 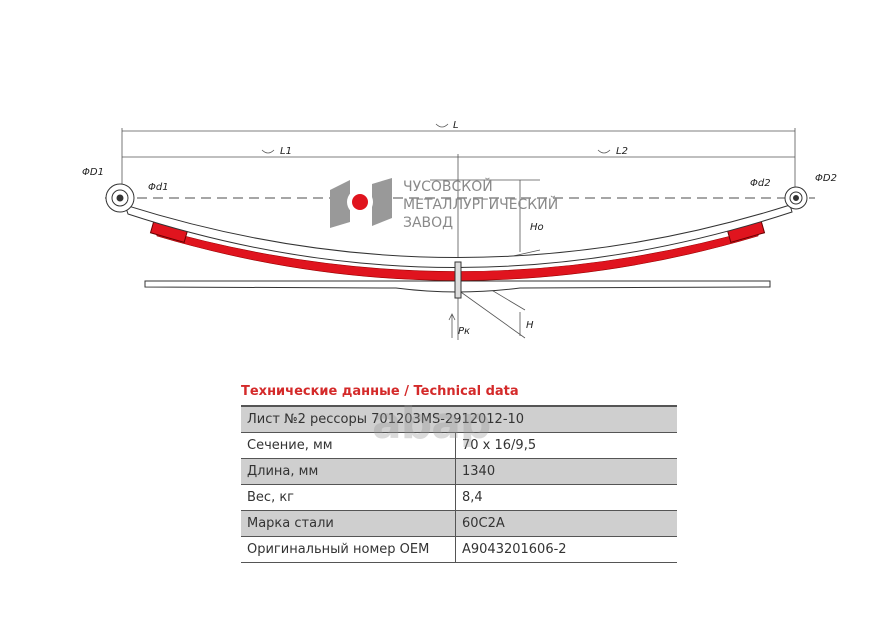 I want to click on table-row: Оригинальный номер OEM A9043201606-2, so click(x=459, y=549).